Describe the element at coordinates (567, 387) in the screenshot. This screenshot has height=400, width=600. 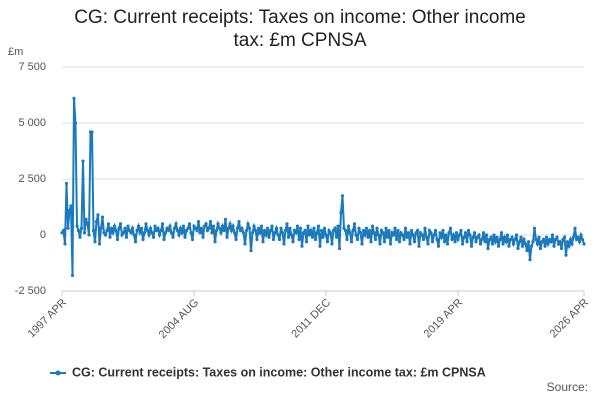
I see `source: Source:` at that location.